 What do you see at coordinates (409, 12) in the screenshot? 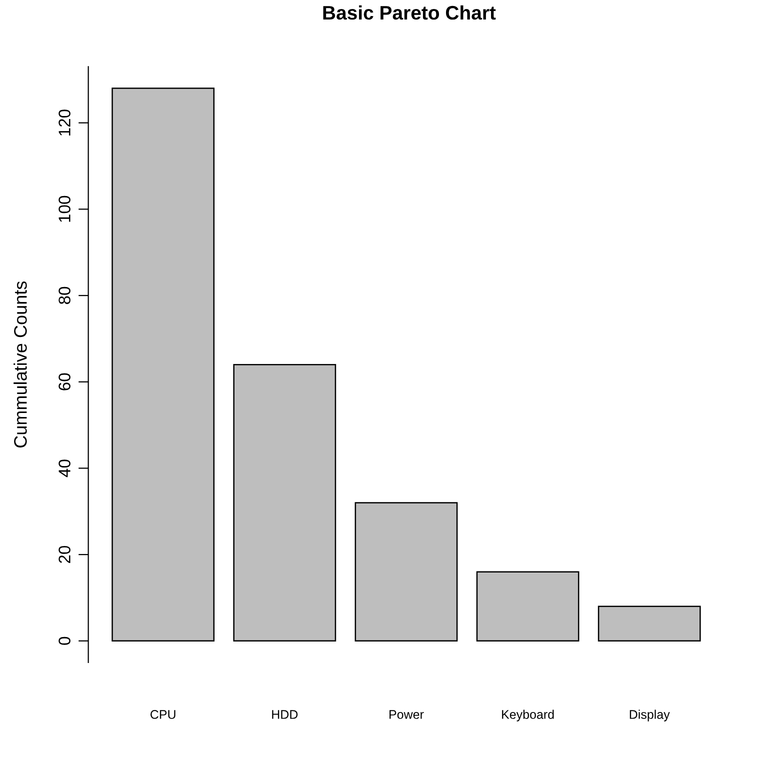
I see `chart-title: Basic Pareto Chart` at bounding box center [409, 12].